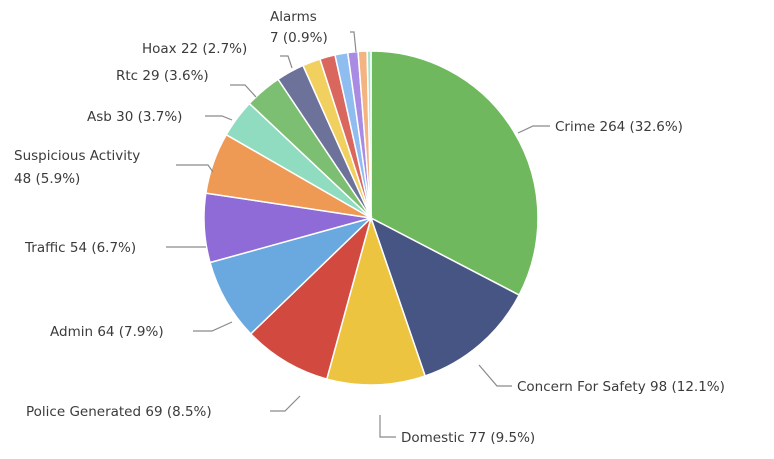 Image resolution: width=774 pixels, height=459 pixels. Describe the element at coordinates (293, 17) in the screenshot. I see `slice-label-alarms-line-1: Alarms` at that location.